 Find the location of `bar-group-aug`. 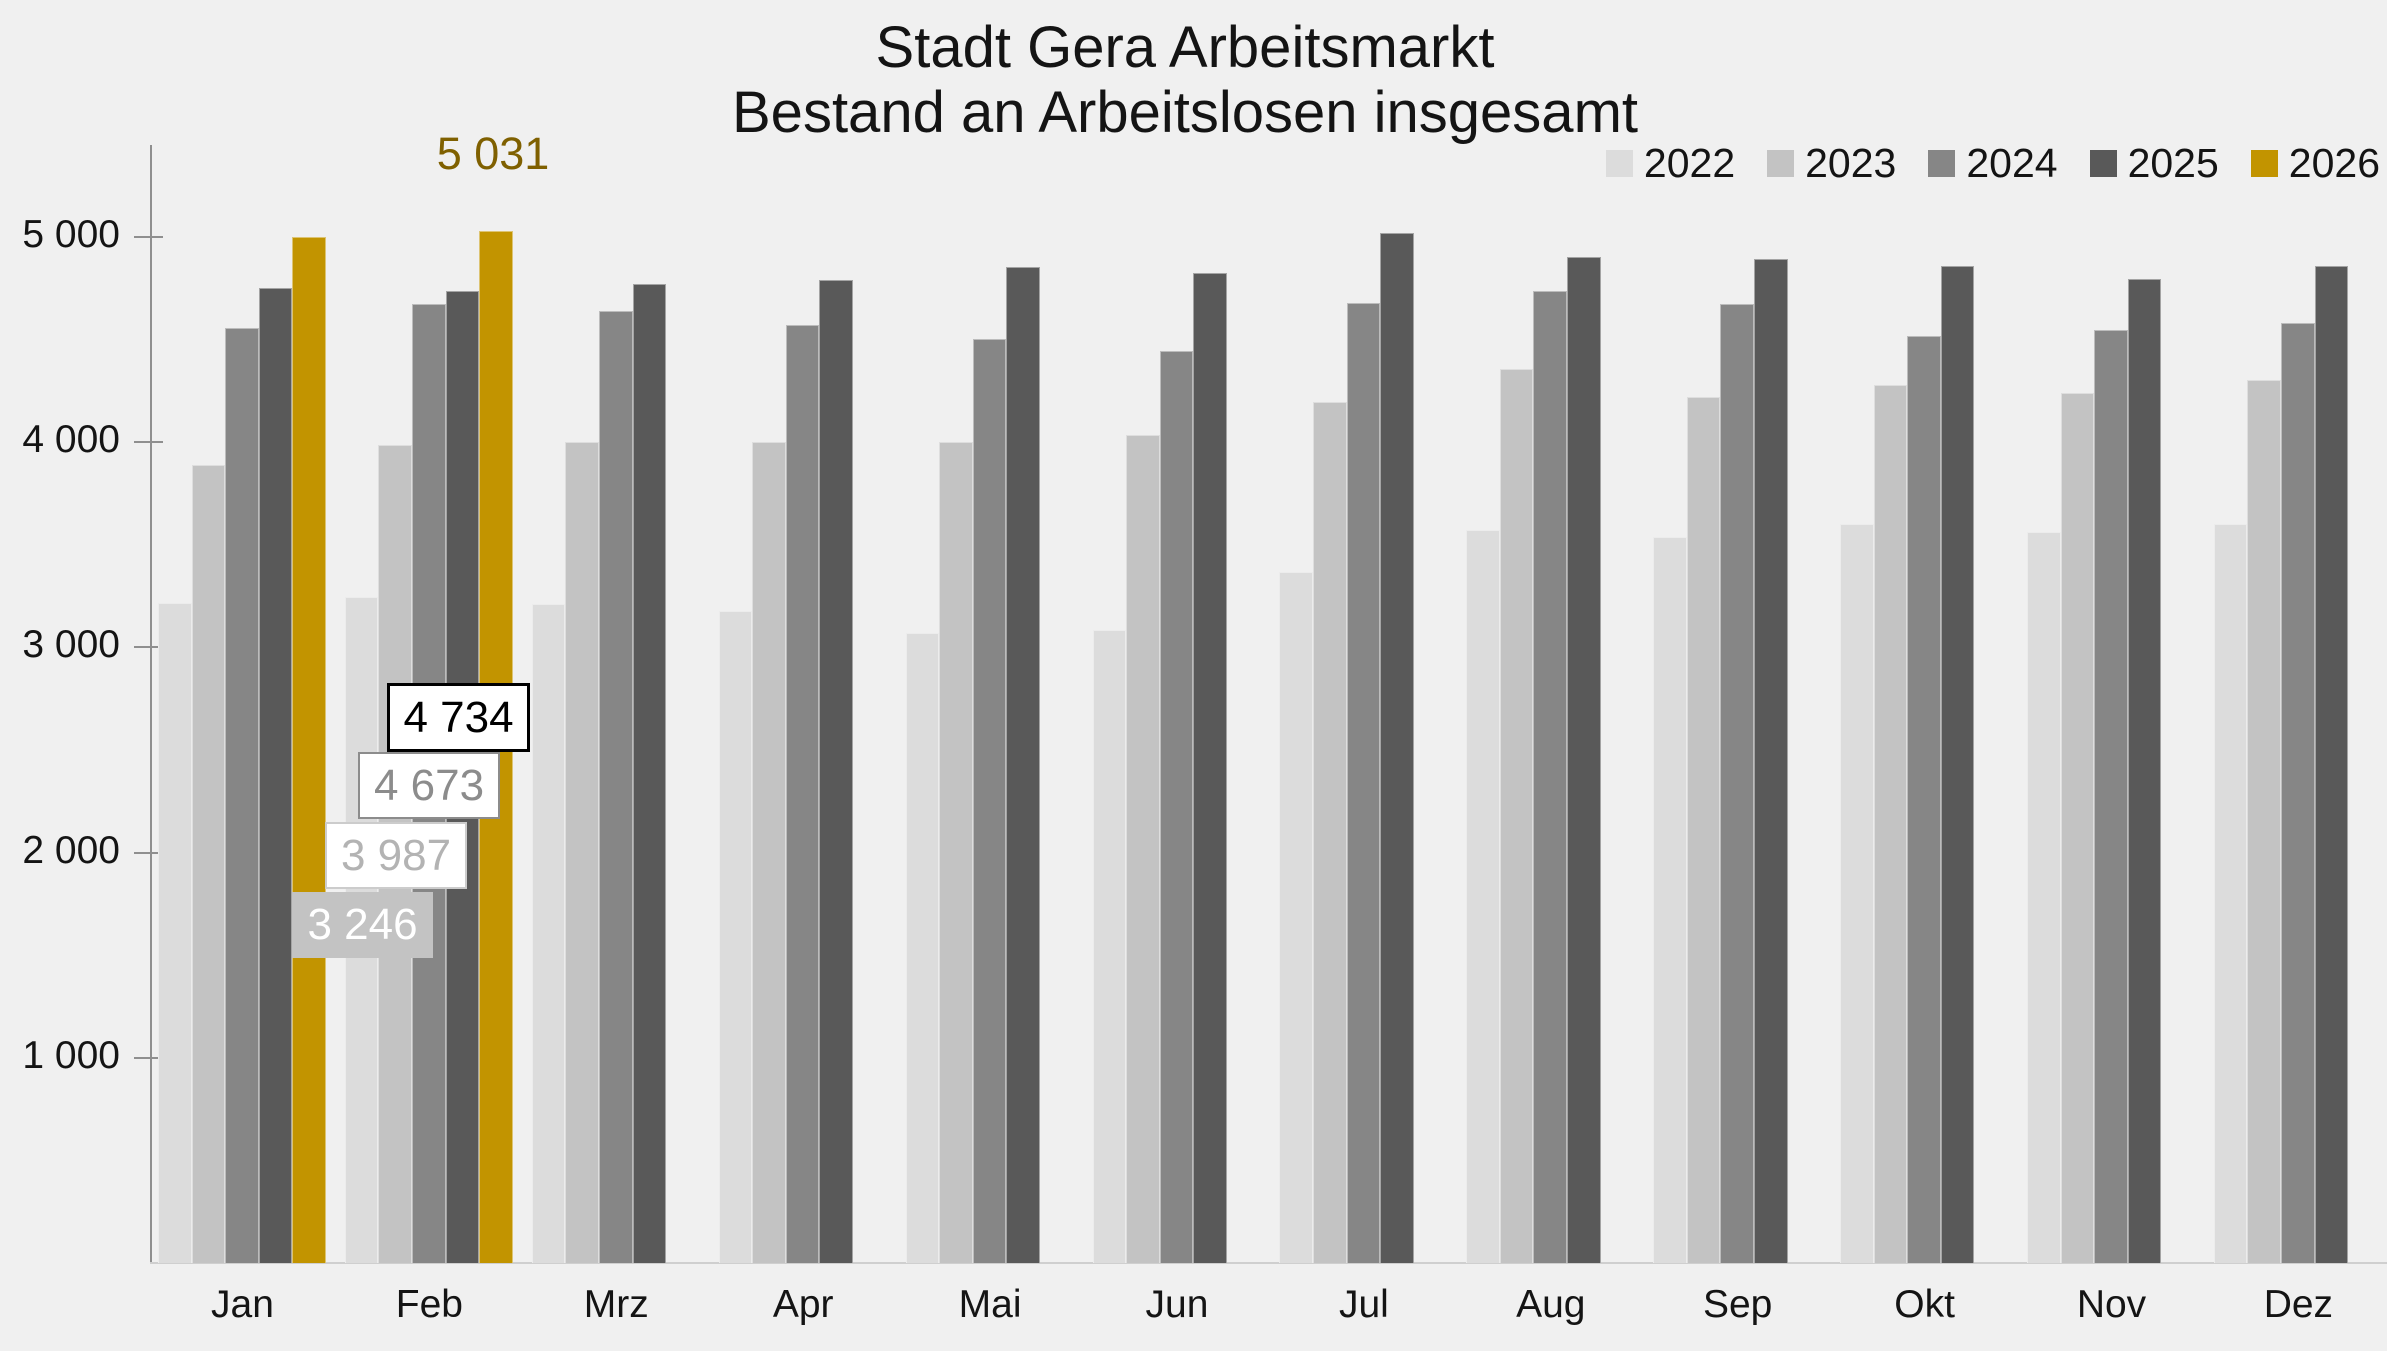

bar-group-aug is located at coordinates (1550, 760).